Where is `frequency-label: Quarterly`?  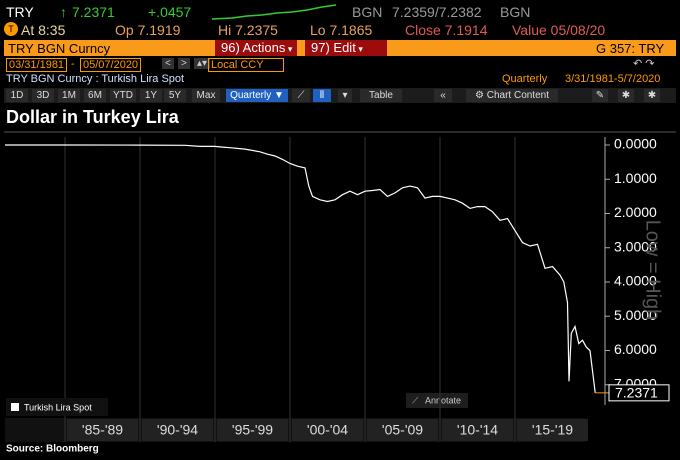
frequency-label: Quarterly is located at coordinates (251, 95).